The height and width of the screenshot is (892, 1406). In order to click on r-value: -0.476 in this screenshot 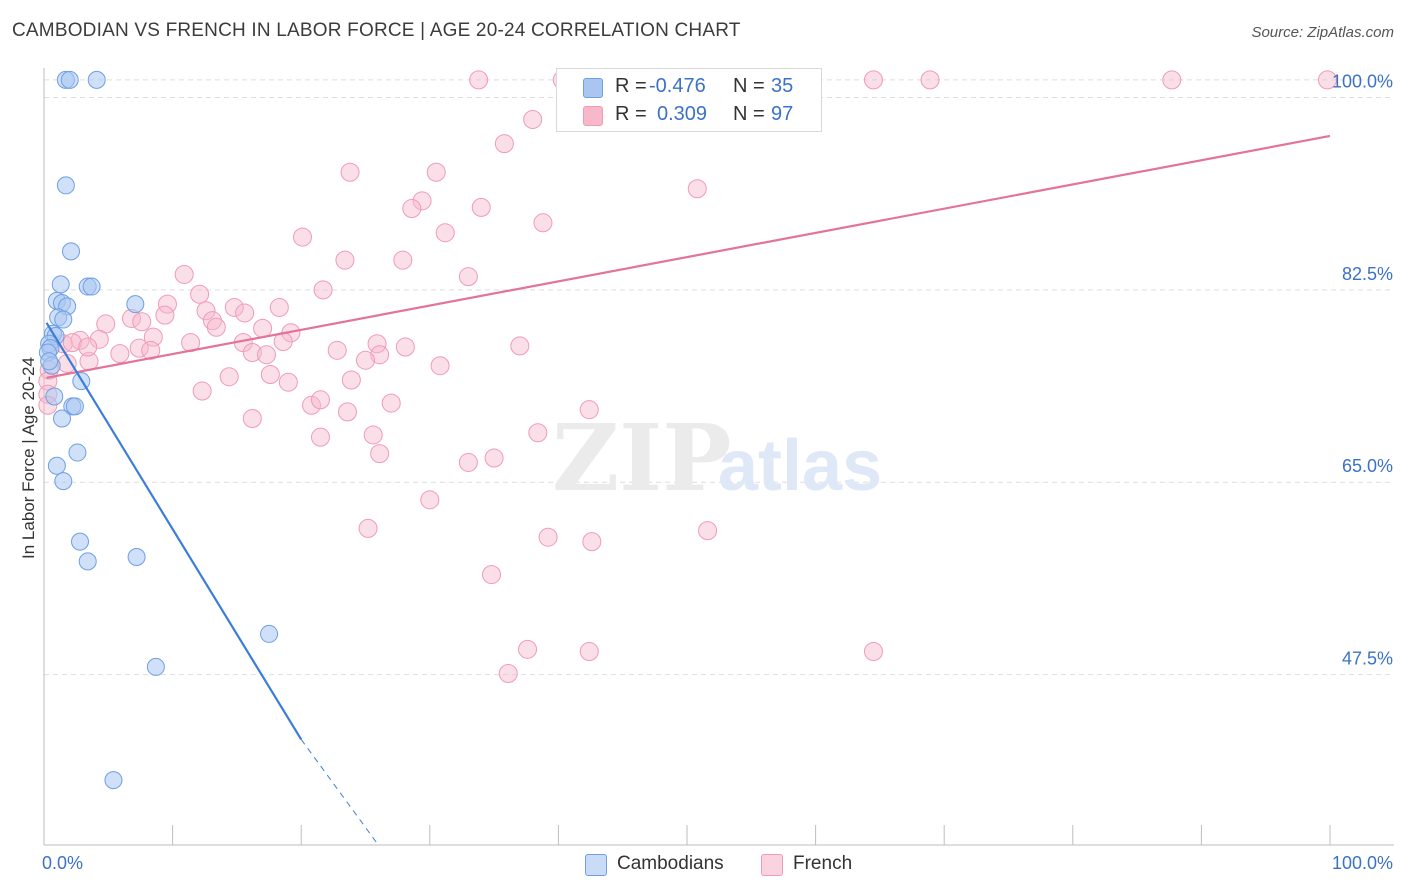, I will do `click(677, 86)`.